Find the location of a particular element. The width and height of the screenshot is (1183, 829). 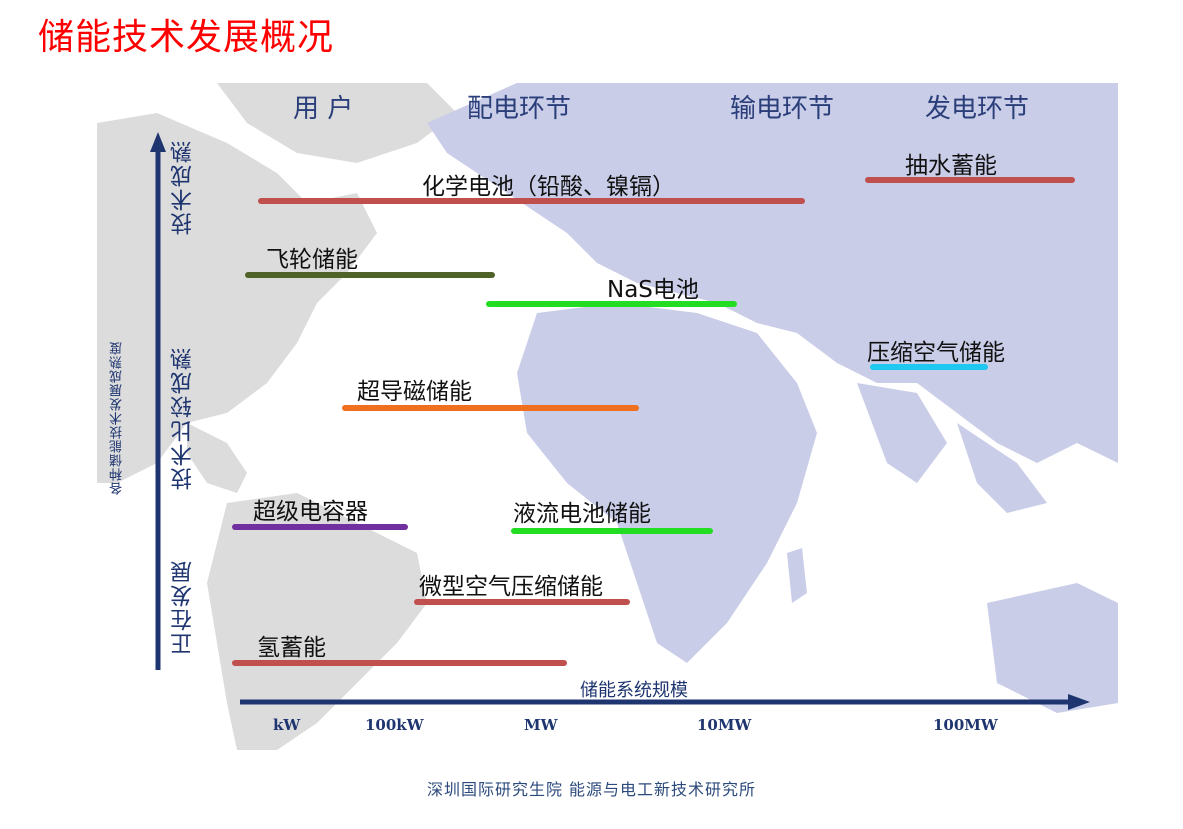

tech-bar-micro-caes is located at coordinates (522, 602).